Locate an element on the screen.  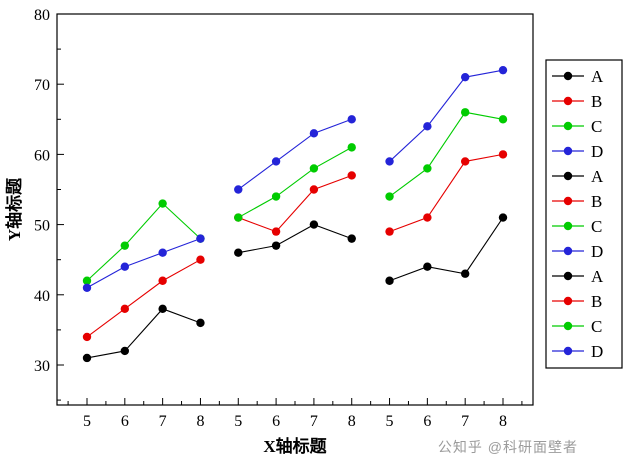
watermark-text: 公知乎 @科研面壁者 is located at coordinates (507, 447).